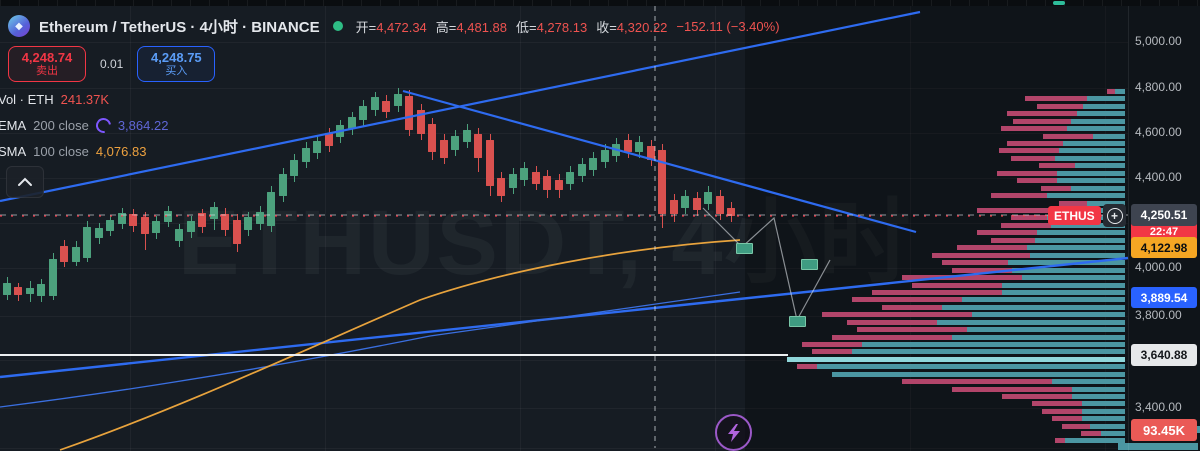 This screenshot has height=451, width=1200. I want to click on quick-trade-button, so click(733, 432).